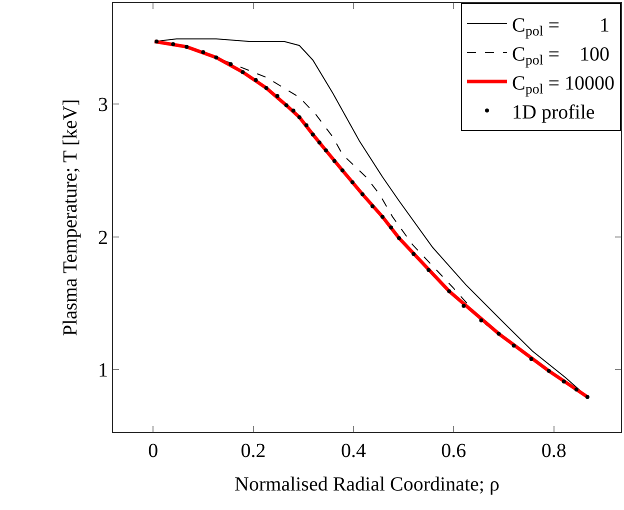  What do you see at coordinates (553, 451) in the screenshot?
I see `x-tick-label: 0.8` at bounding box center [553, 451].